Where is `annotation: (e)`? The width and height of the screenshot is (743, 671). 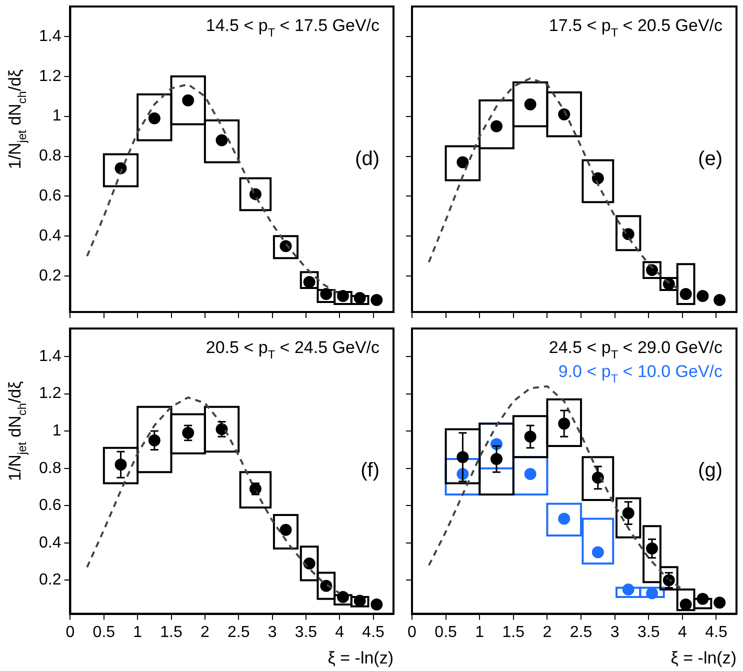
annotation: (e) is located at coordinates (710, 159).